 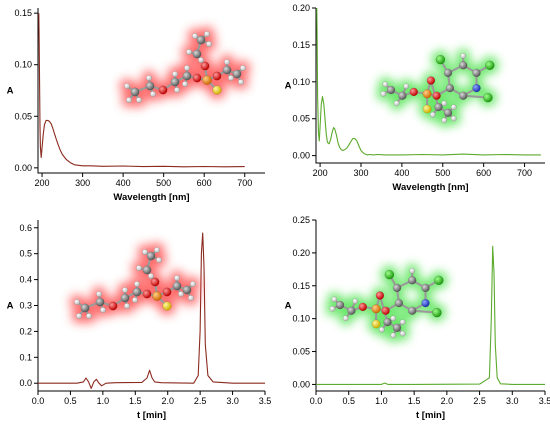 What do you see at coordinates (265, 401) in the screenshot?
I see `x-tick-label: 3.5` at bounding box center [265, 401].